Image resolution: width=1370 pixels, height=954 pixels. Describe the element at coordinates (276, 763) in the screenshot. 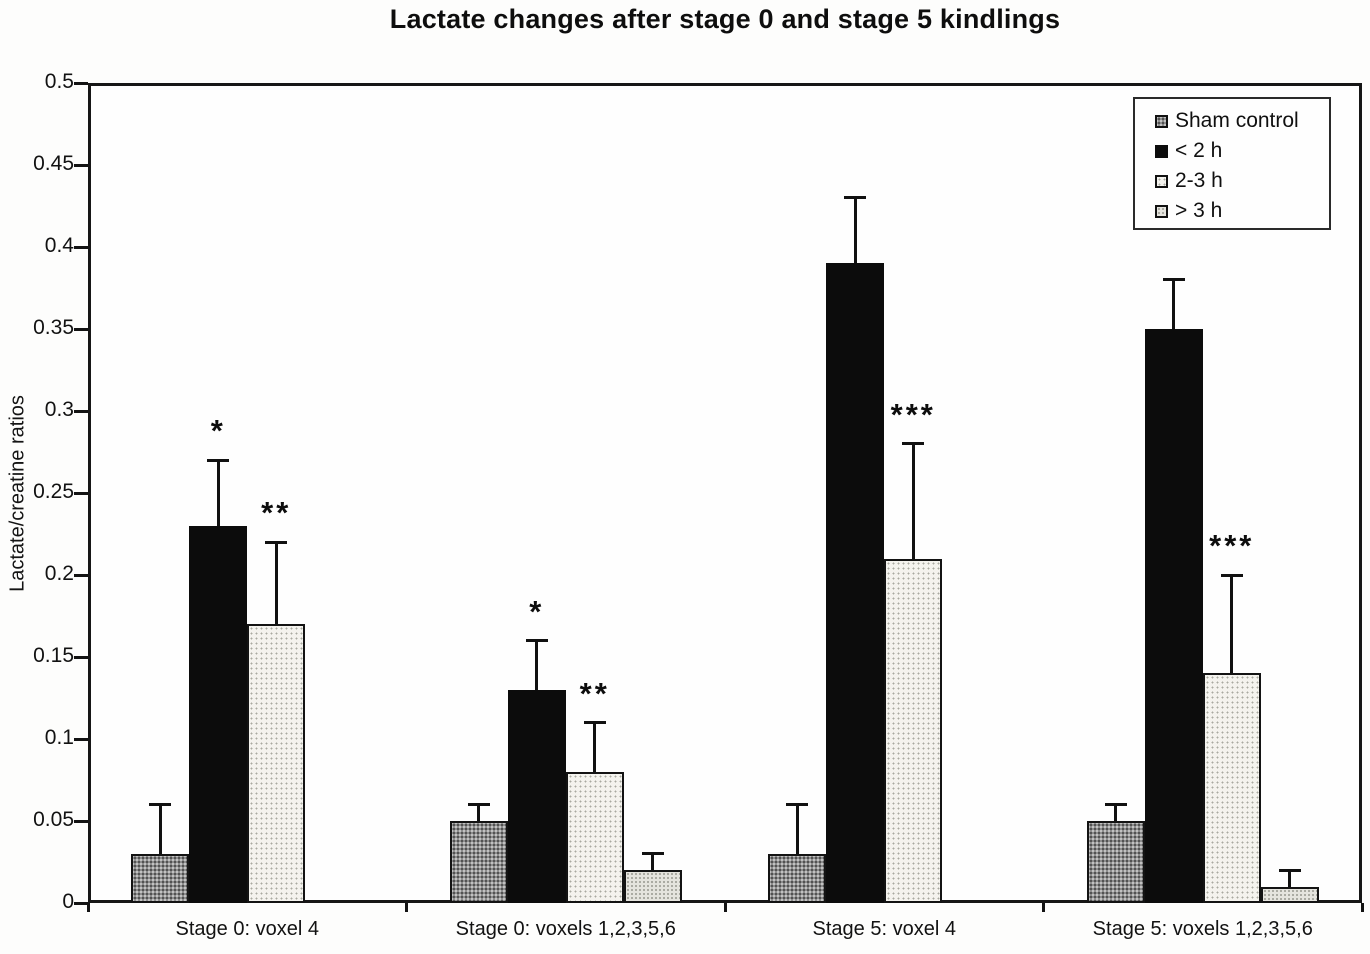

I see `bar-2-c0` at that location.